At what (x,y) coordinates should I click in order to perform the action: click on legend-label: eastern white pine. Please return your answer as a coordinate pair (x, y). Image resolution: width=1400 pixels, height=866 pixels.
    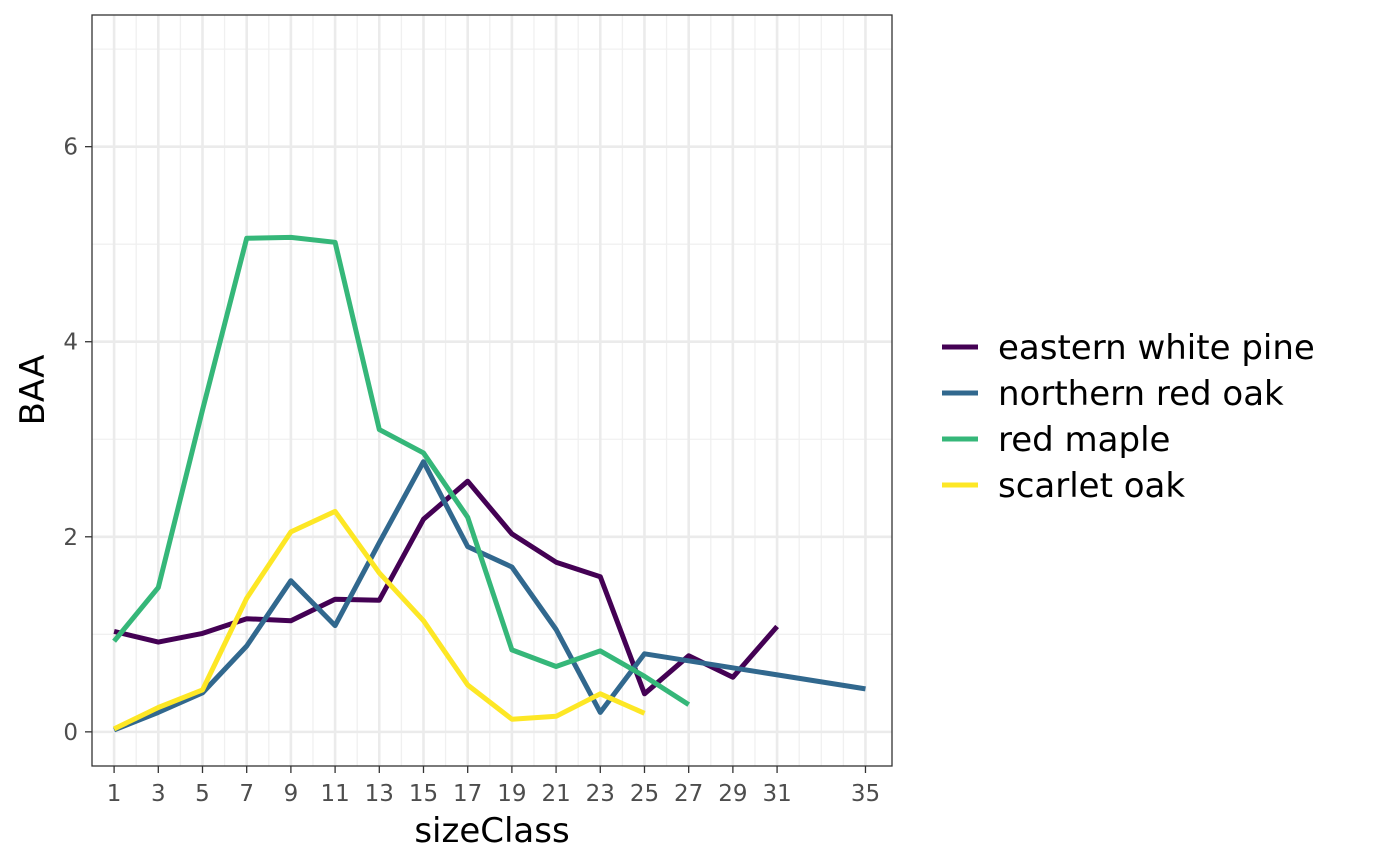
    Looking at the image, I should click on (1156, 348).